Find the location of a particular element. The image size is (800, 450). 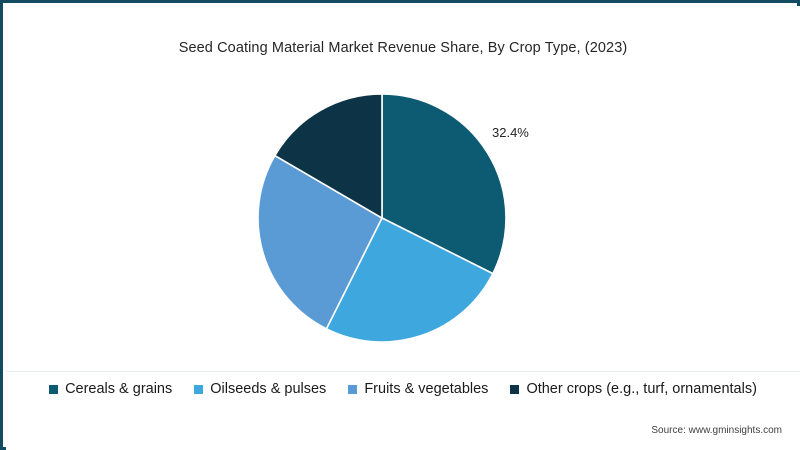

legend-item: Oilseeds & pulses is located at coordinates (260, 389).